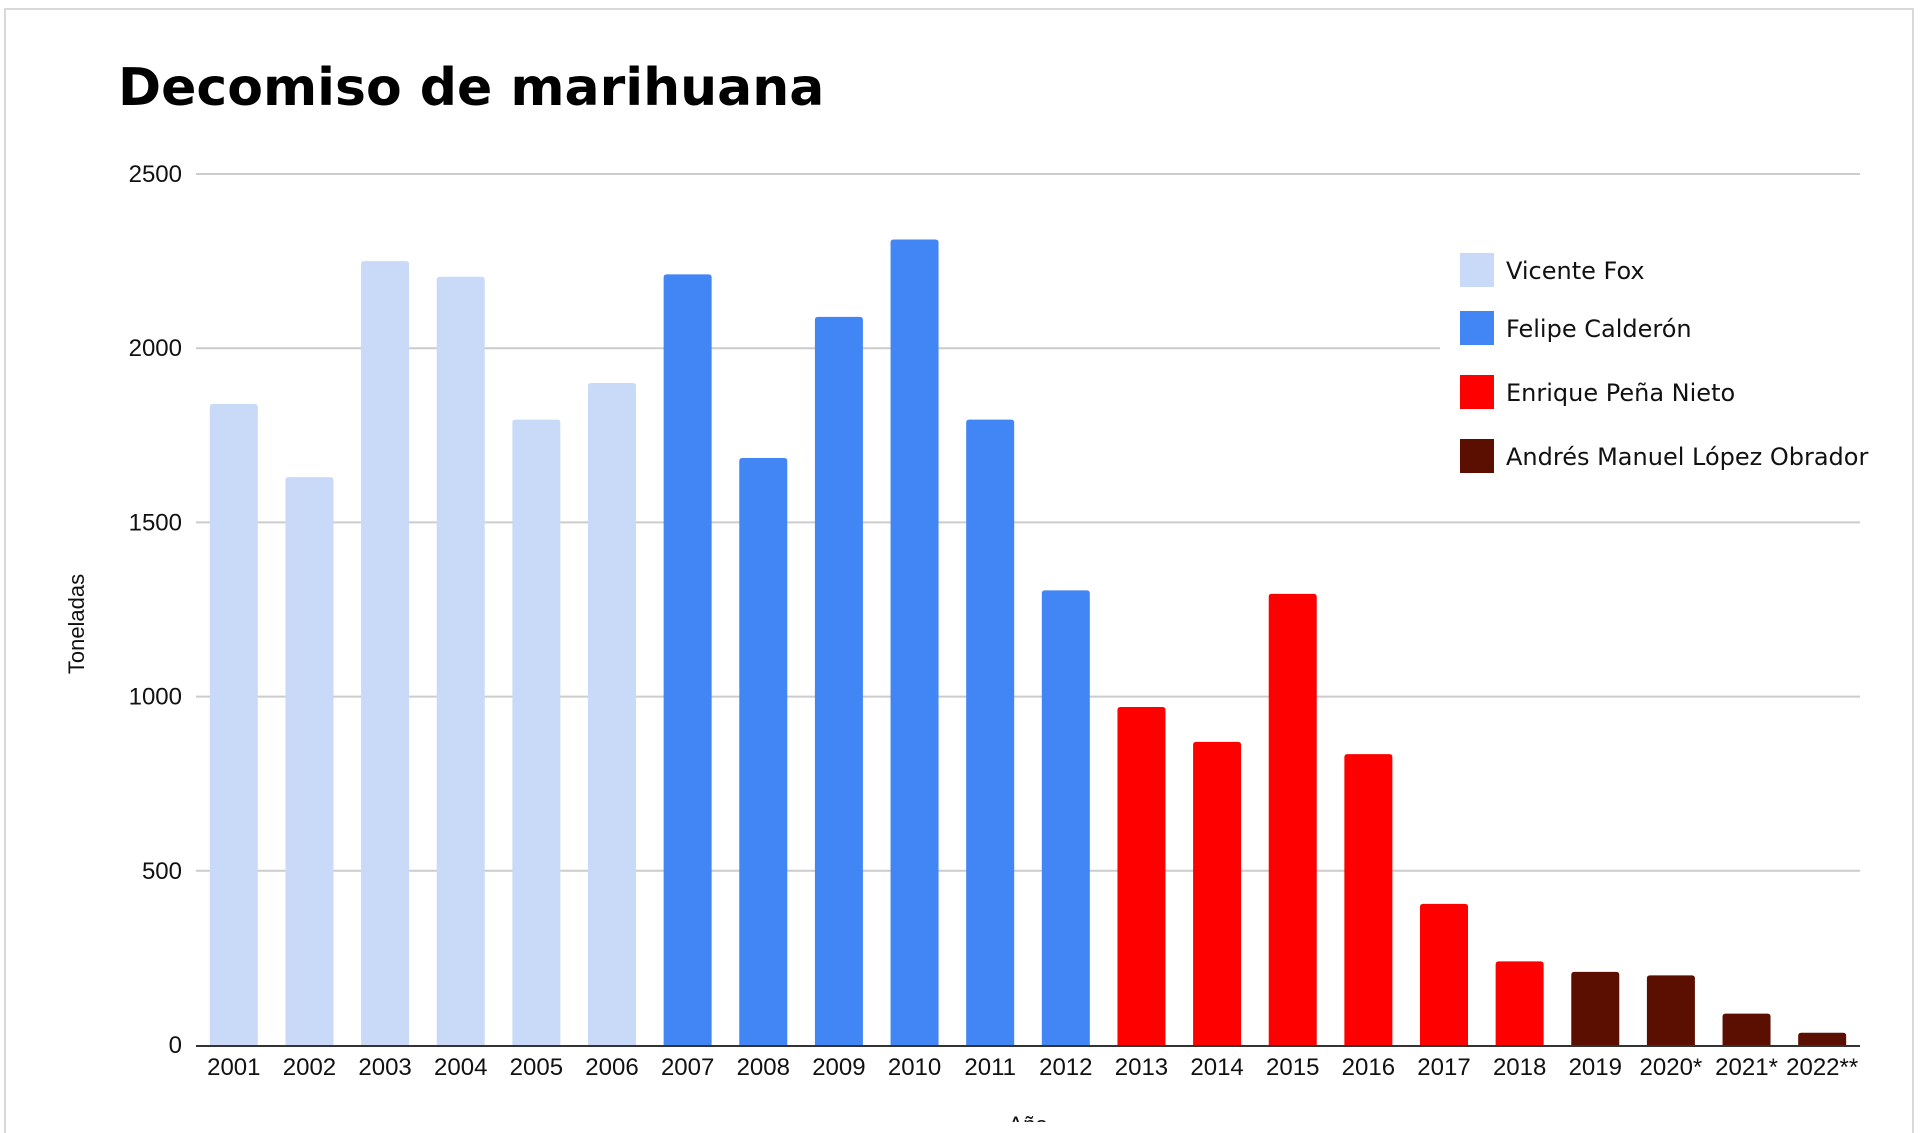 The height and width of the screenshot is (1133, 1920). Describe the element at coordinates (1027, 1117) in the screenshot. I see `x-axis-title: Año` at that location.